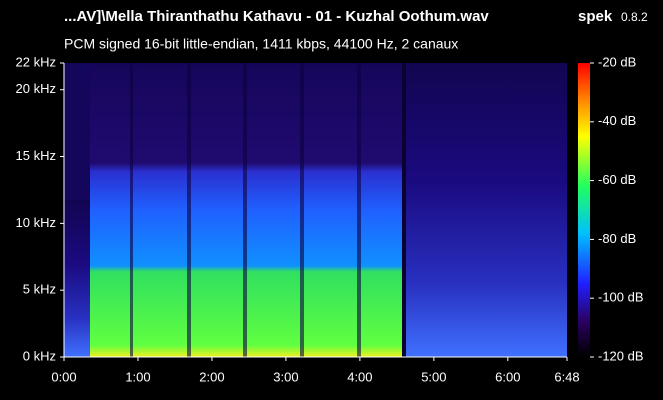 The width and height of the screenshot is (663, 400). What do you see at coordinates (211, 376) in the screenshot?
I see `x-tick-label: 2:00` at bounding box center [211, 376].